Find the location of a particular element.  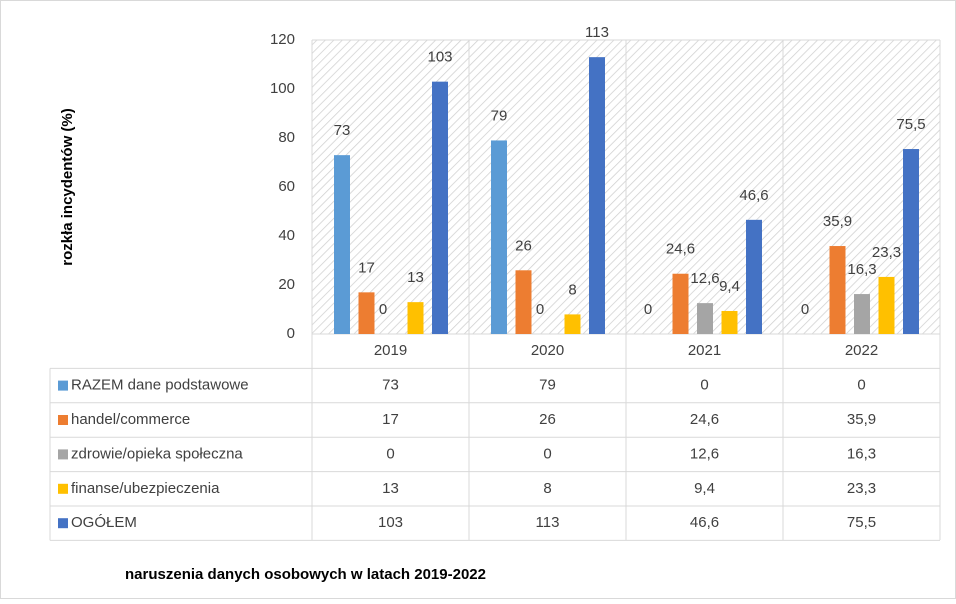

table-cell: 26 is located at coordinates (547, 419).